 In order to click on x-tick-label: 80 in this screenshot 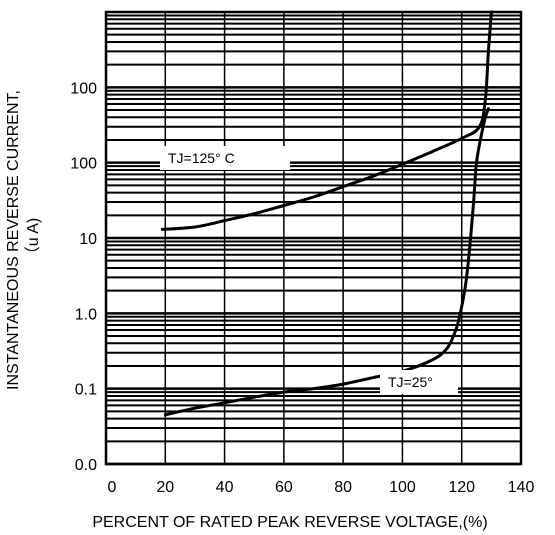, I will do `click(343, 487)`.